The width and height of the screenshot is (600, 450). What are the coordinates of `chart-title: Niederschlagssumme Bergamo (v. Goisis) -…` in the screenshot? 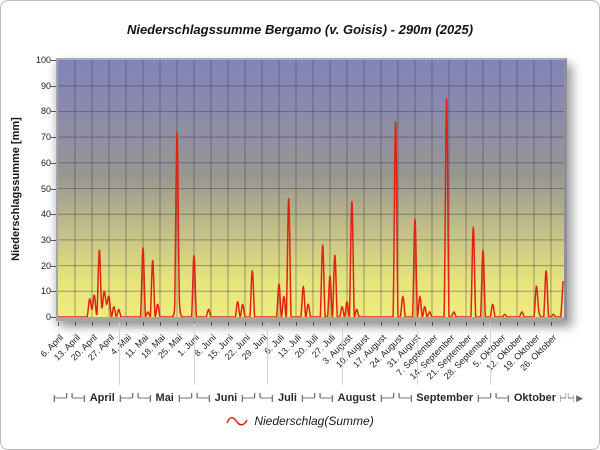 It's located at (300, 29).